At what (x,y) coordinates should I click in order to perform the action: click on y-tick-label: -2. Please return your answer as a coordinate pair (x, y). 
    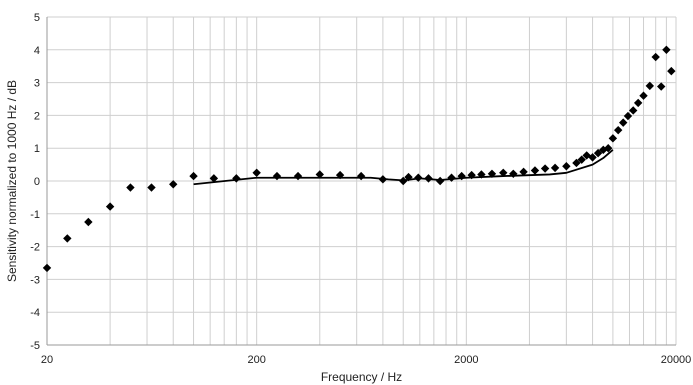
    Looking at the image, I should click on (35, 248).